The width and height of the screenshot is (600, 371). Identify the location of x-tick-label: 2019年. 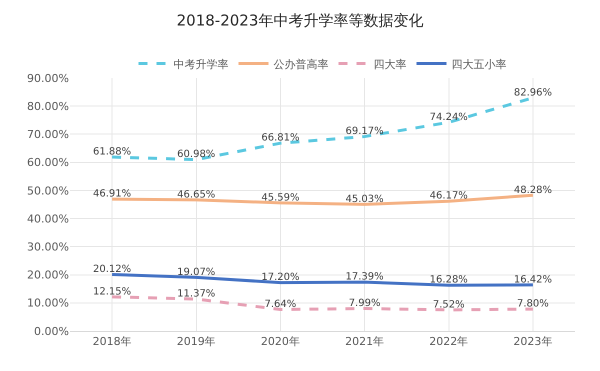
(196, 341).